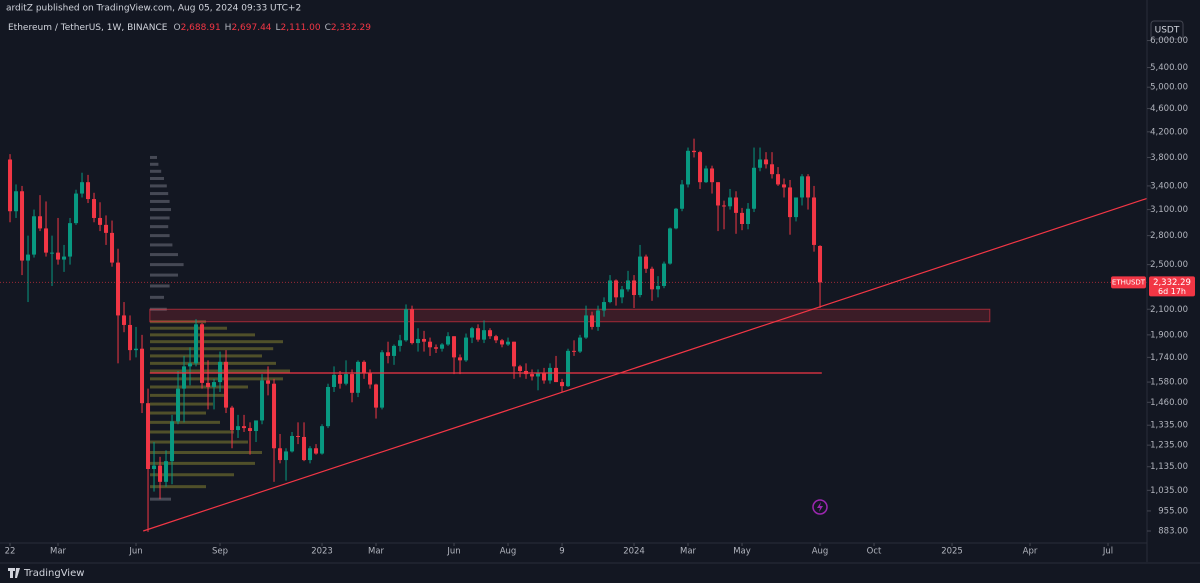 The height and width of the screenshot is (583, 1200). Describe the element at coordinates (453, 552) in the screenshot. I see `x-tick-label: Jun` at that location.